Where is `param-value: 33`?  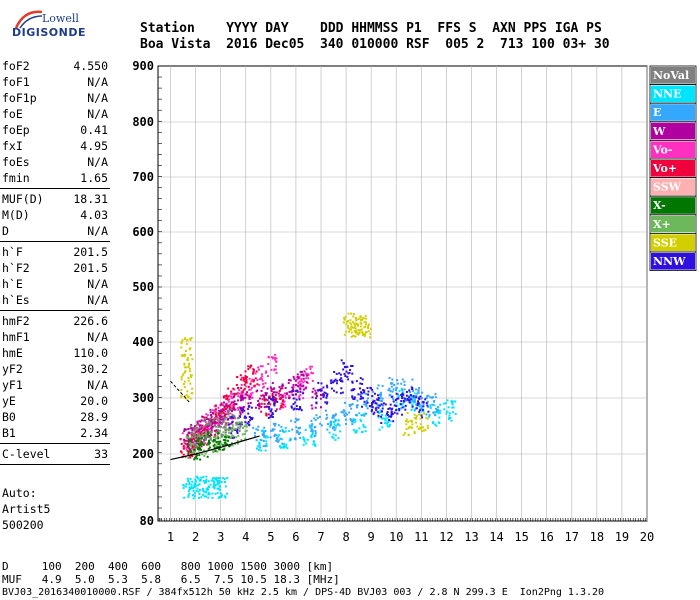 param-value: 33 is located at coordinates (101, 454).